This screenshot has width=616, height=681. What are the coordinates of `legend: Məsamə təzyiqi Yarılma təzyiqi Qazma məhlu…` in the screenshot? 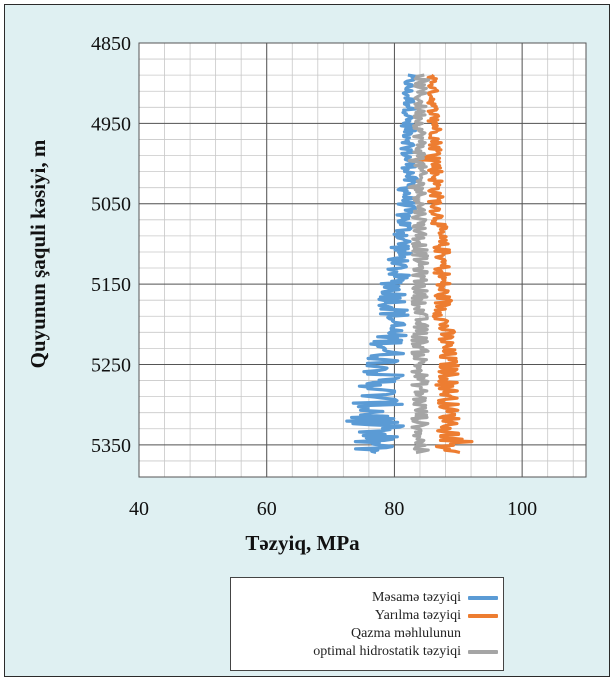 It's located at (367, 624).